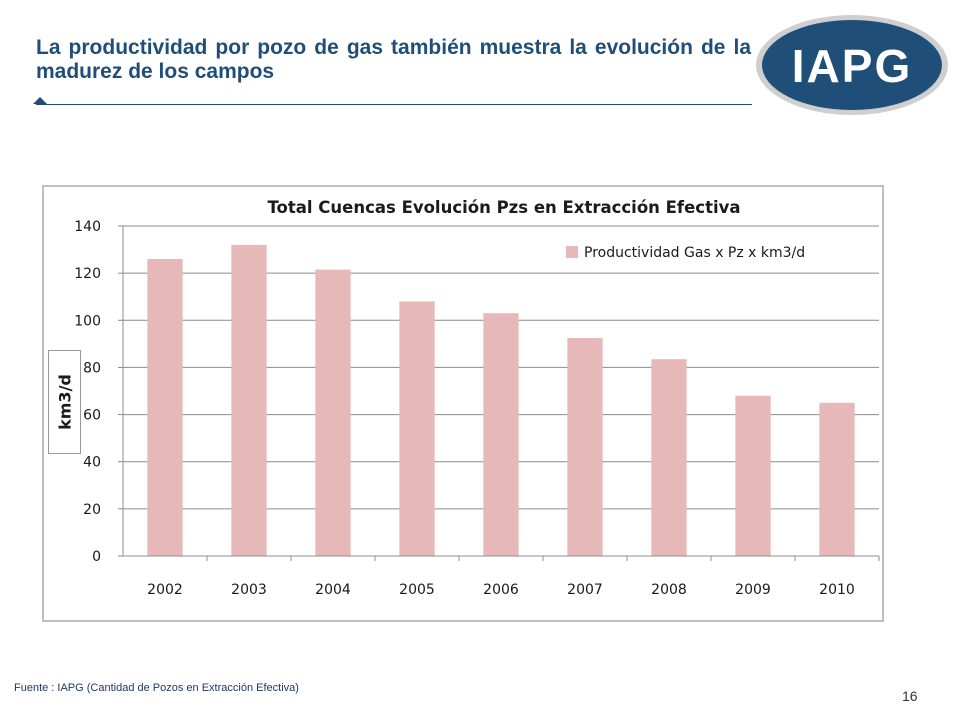 The height and width of the screenshot is (720, 960). I want to click on y-axis-label-box: km3/d, so click(64, 402).